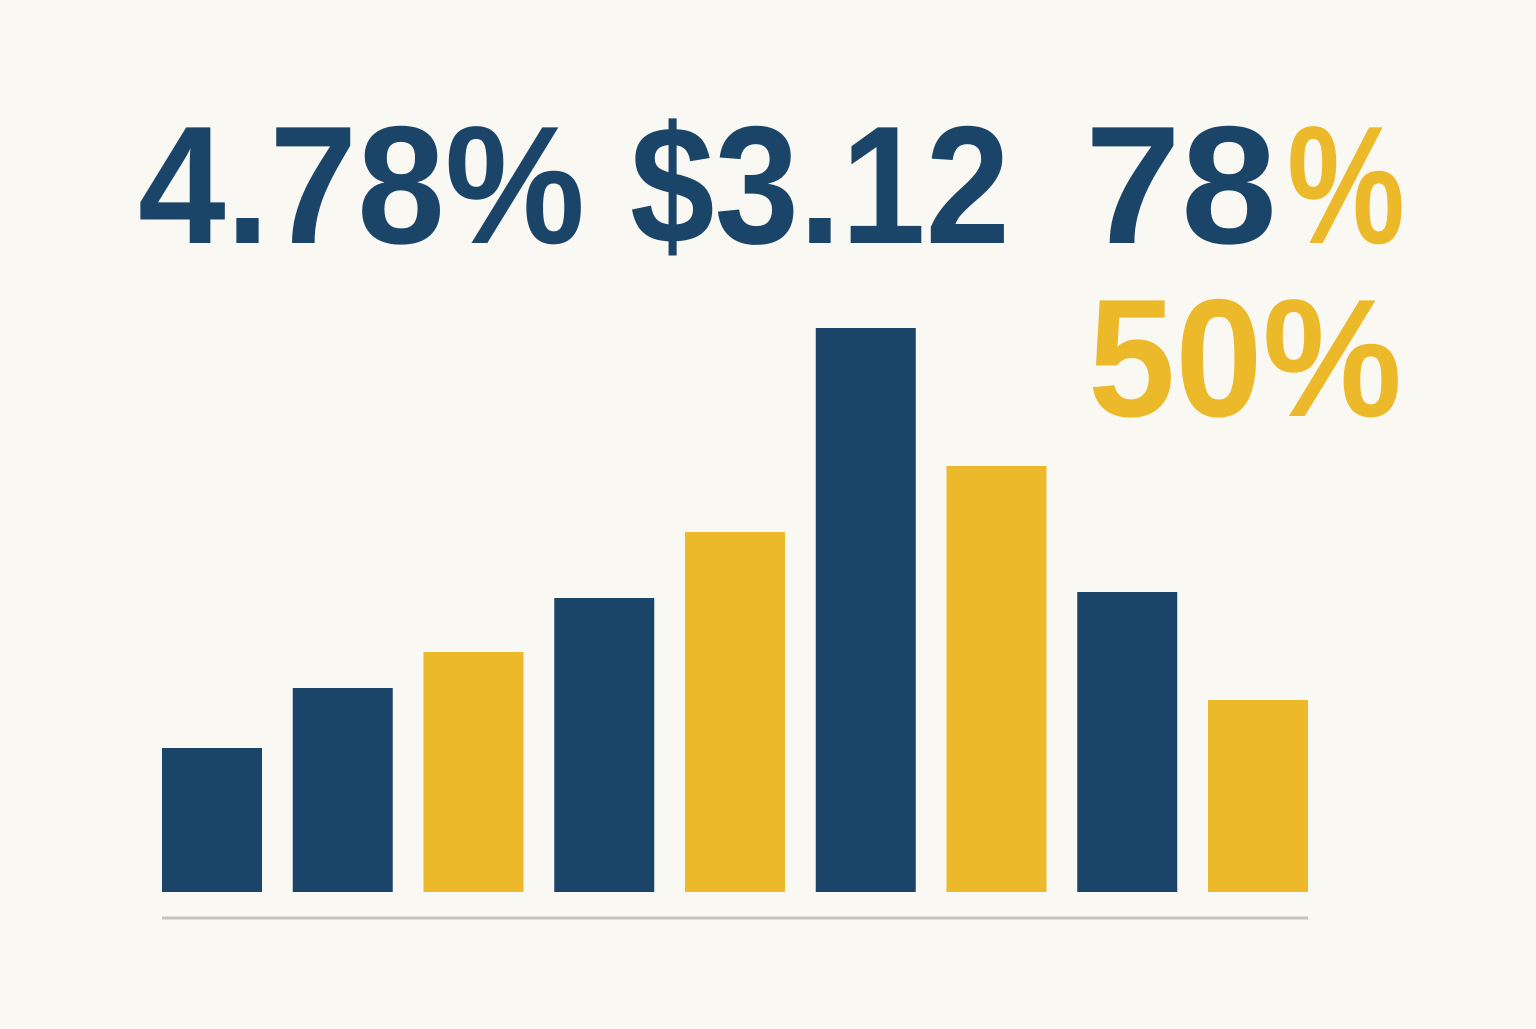  Describe the element at coordinates (1346, 185) in the screenshot. I see `stat-unit: %` at that location.